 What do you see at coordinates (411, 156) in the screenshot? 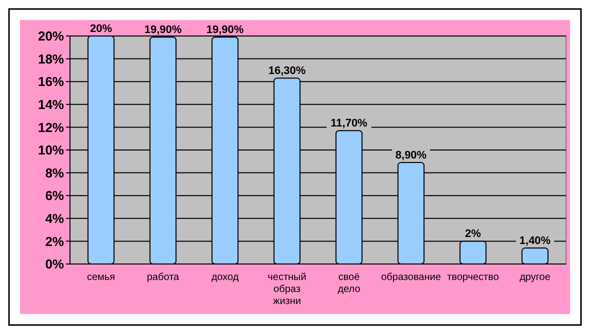
I see `data-label: 8,90%` at bounding box center [411, 156].